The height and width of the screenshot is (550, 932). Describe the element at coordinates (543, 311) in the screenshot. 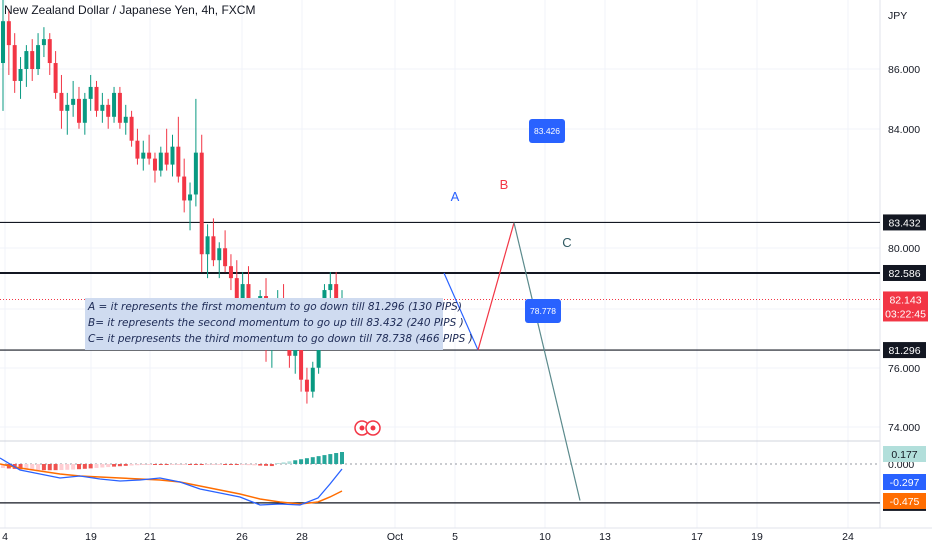

I see `projection-callout-label: 78.778` at that location.